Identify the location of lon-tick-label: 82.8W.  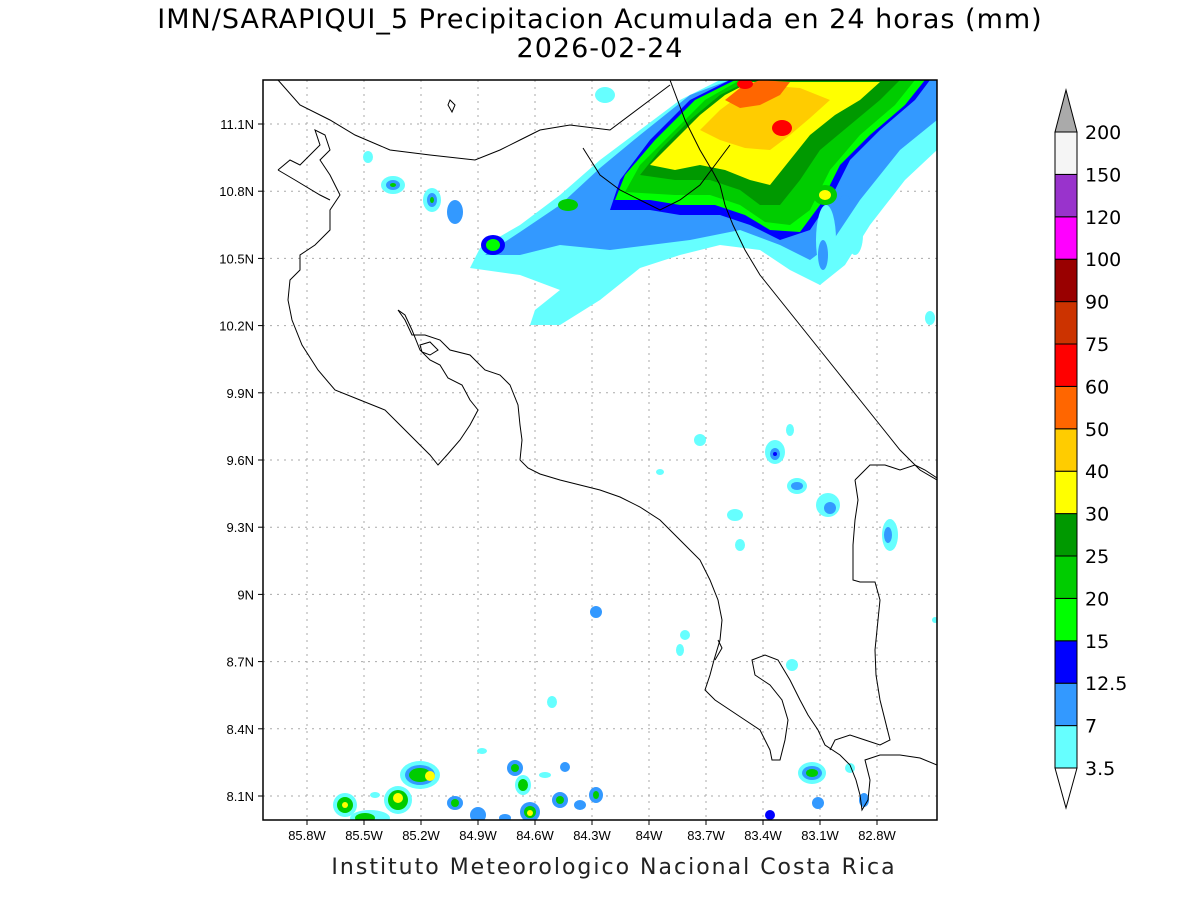
(877, 835).